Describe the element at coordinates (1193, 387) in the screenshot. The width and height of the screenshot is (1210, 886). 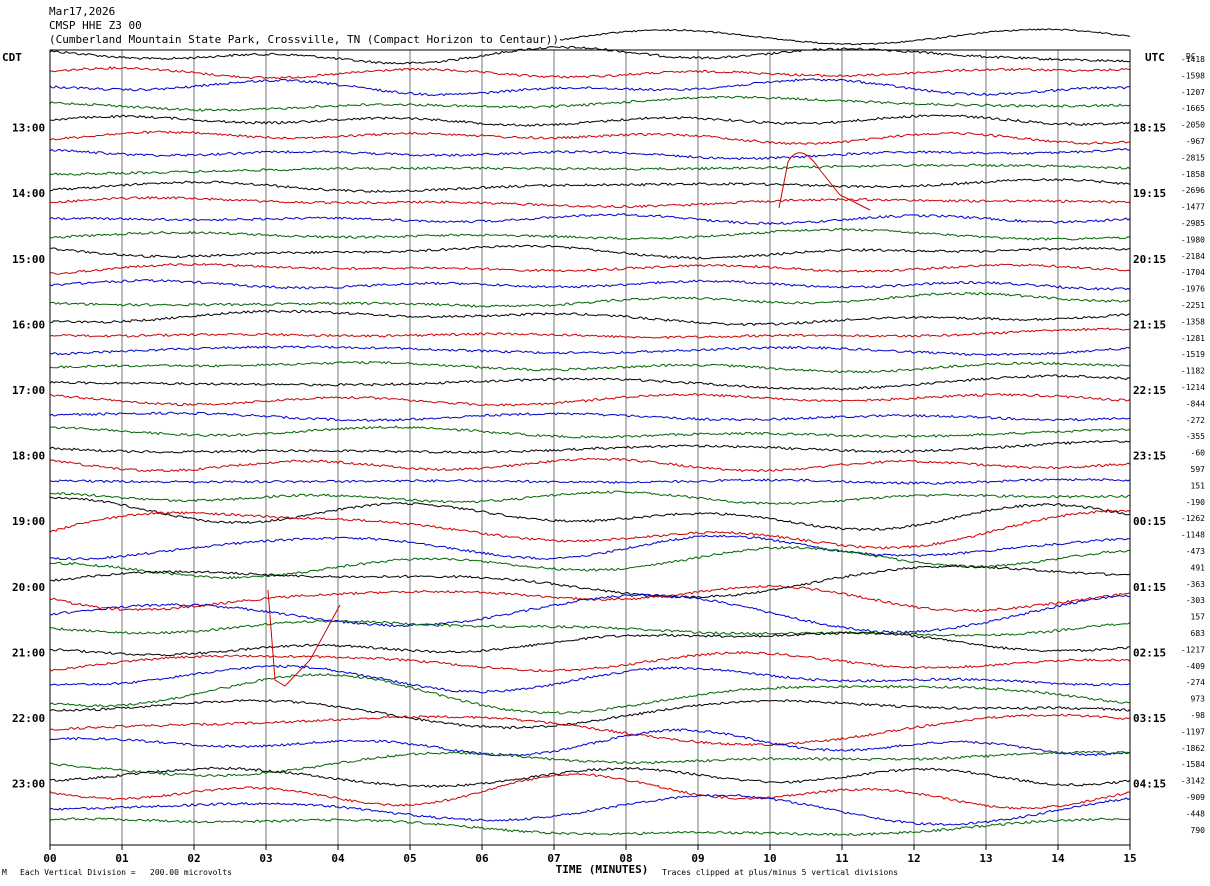
I see `dc-offset-label: -1214` at that location.